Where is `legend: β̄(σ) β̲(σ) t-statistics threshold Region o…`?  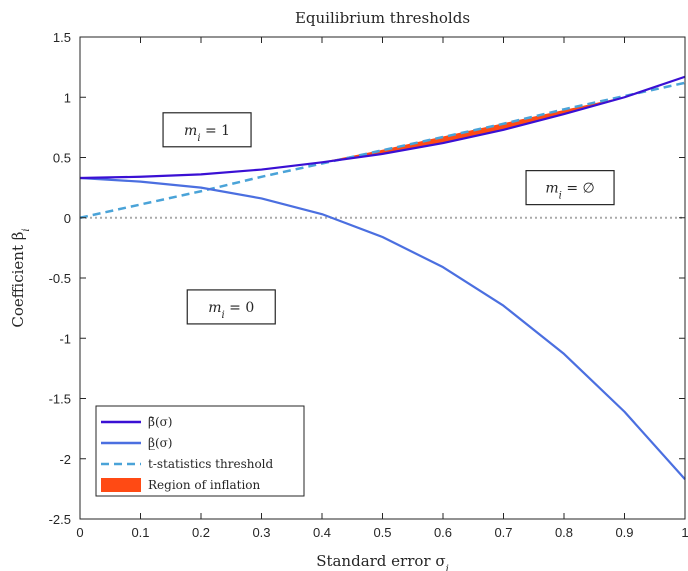 legend: β̄(σ) β̲(σ) t-statistics threshold Region o… is located at coordinates (200, 451).